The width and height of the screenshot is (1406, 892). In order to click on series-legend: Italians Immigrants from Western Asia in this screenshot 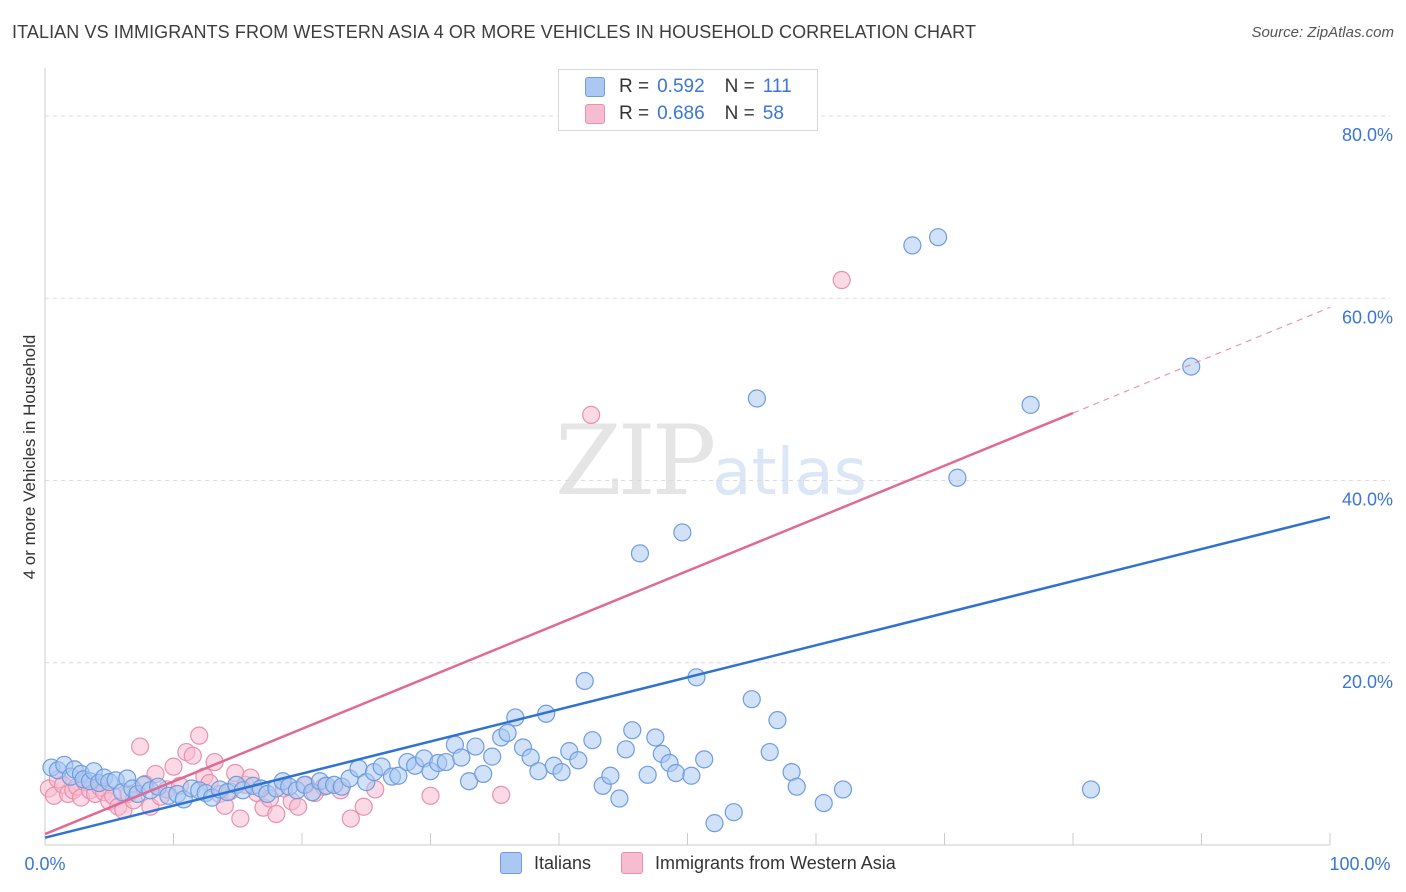, I will do `click(713, 863)`.